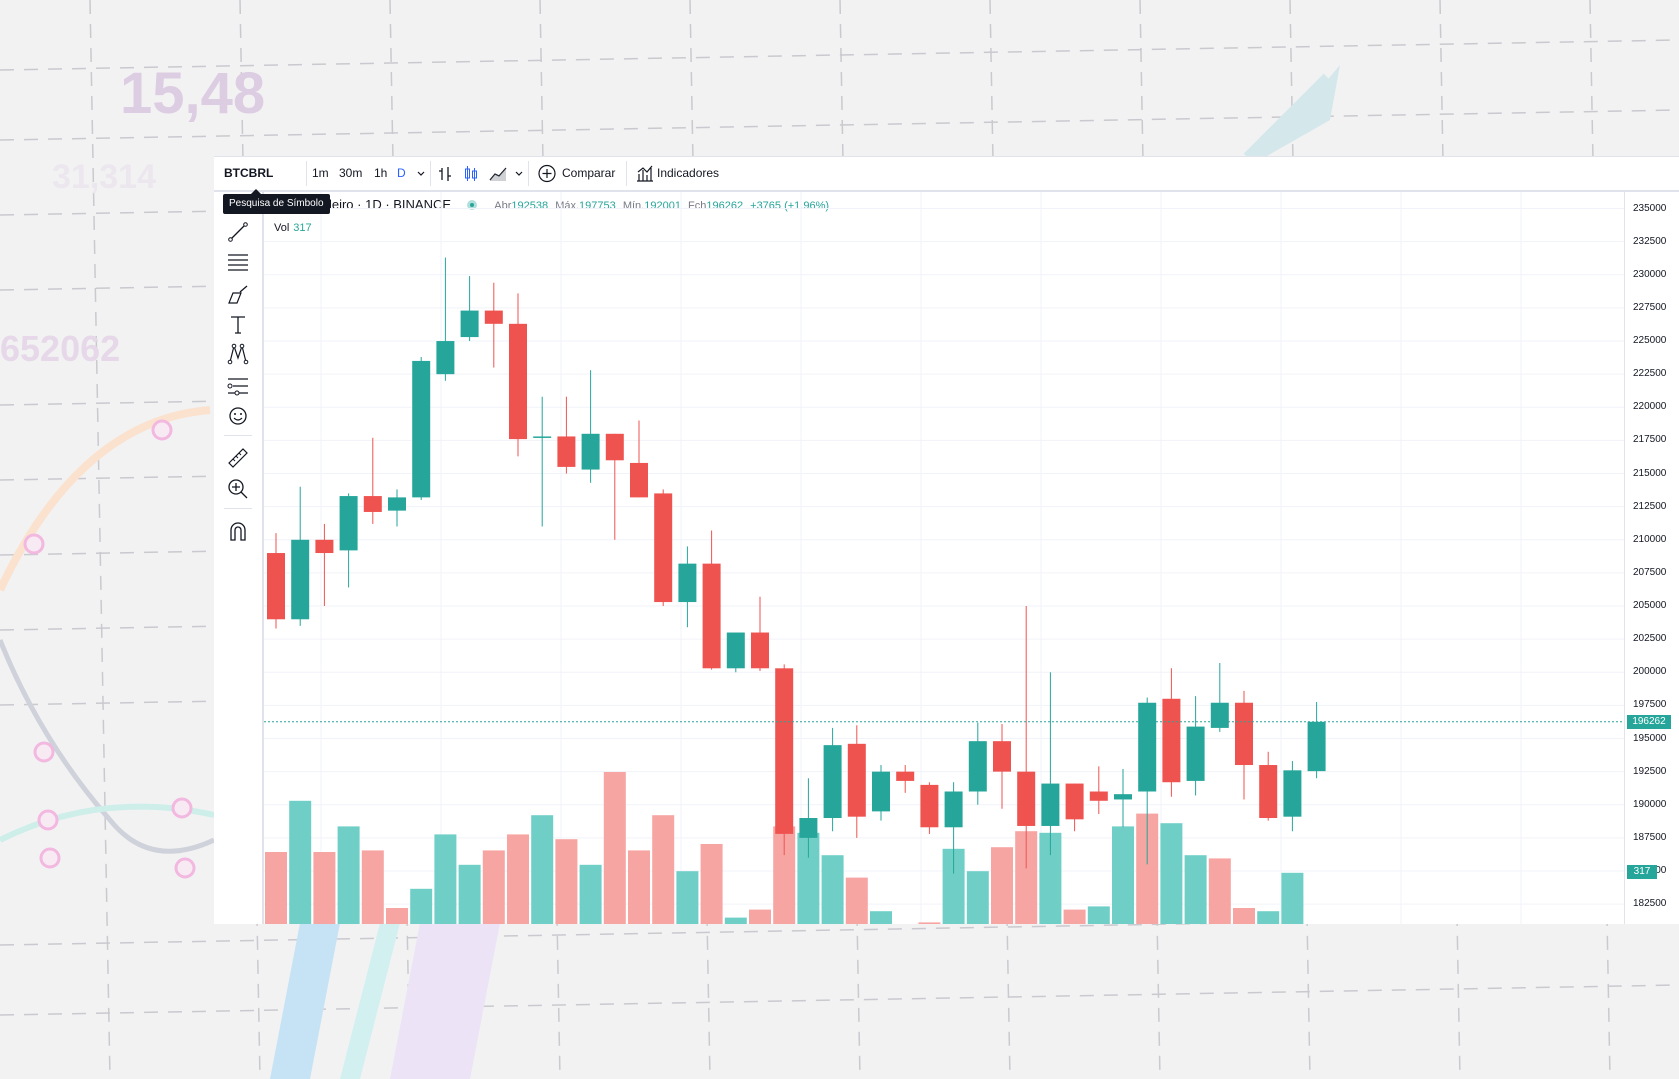 The image size is (1679, 1079). What do you see at coordinates (471, 205) in the screenshot?
I see `market-status-icon` at bounding box center [471, 205].